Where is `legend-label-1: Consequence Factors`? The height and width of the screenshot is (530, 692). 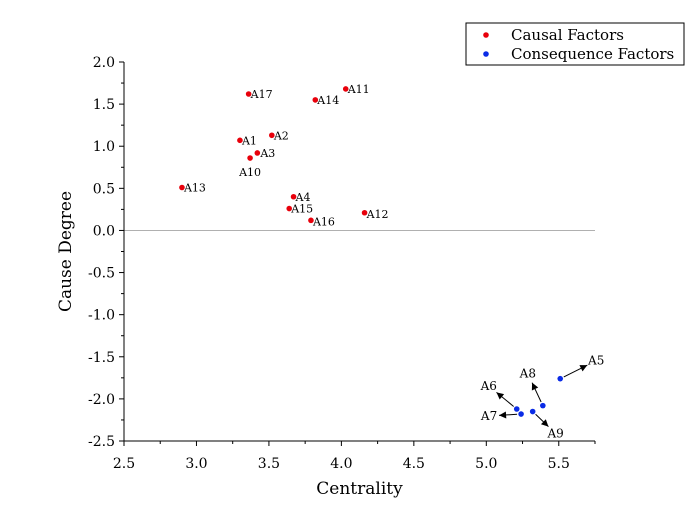 legend-label-1: Consequence Factors is located at coordinates (592, 54).